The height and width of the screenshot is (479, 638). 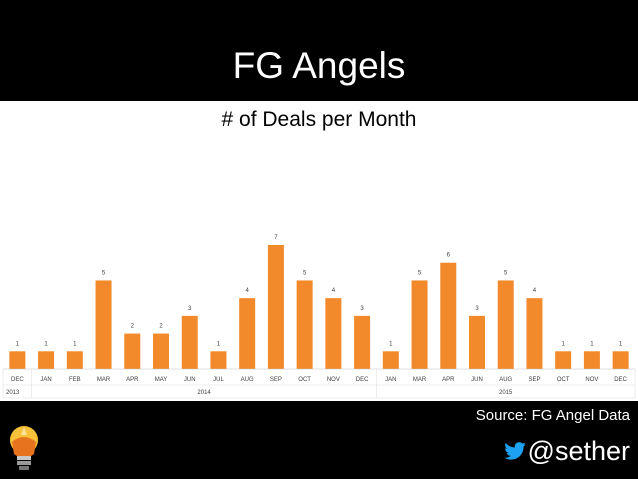 I want to click on year-label: 2013, so click(x=13, y=393).